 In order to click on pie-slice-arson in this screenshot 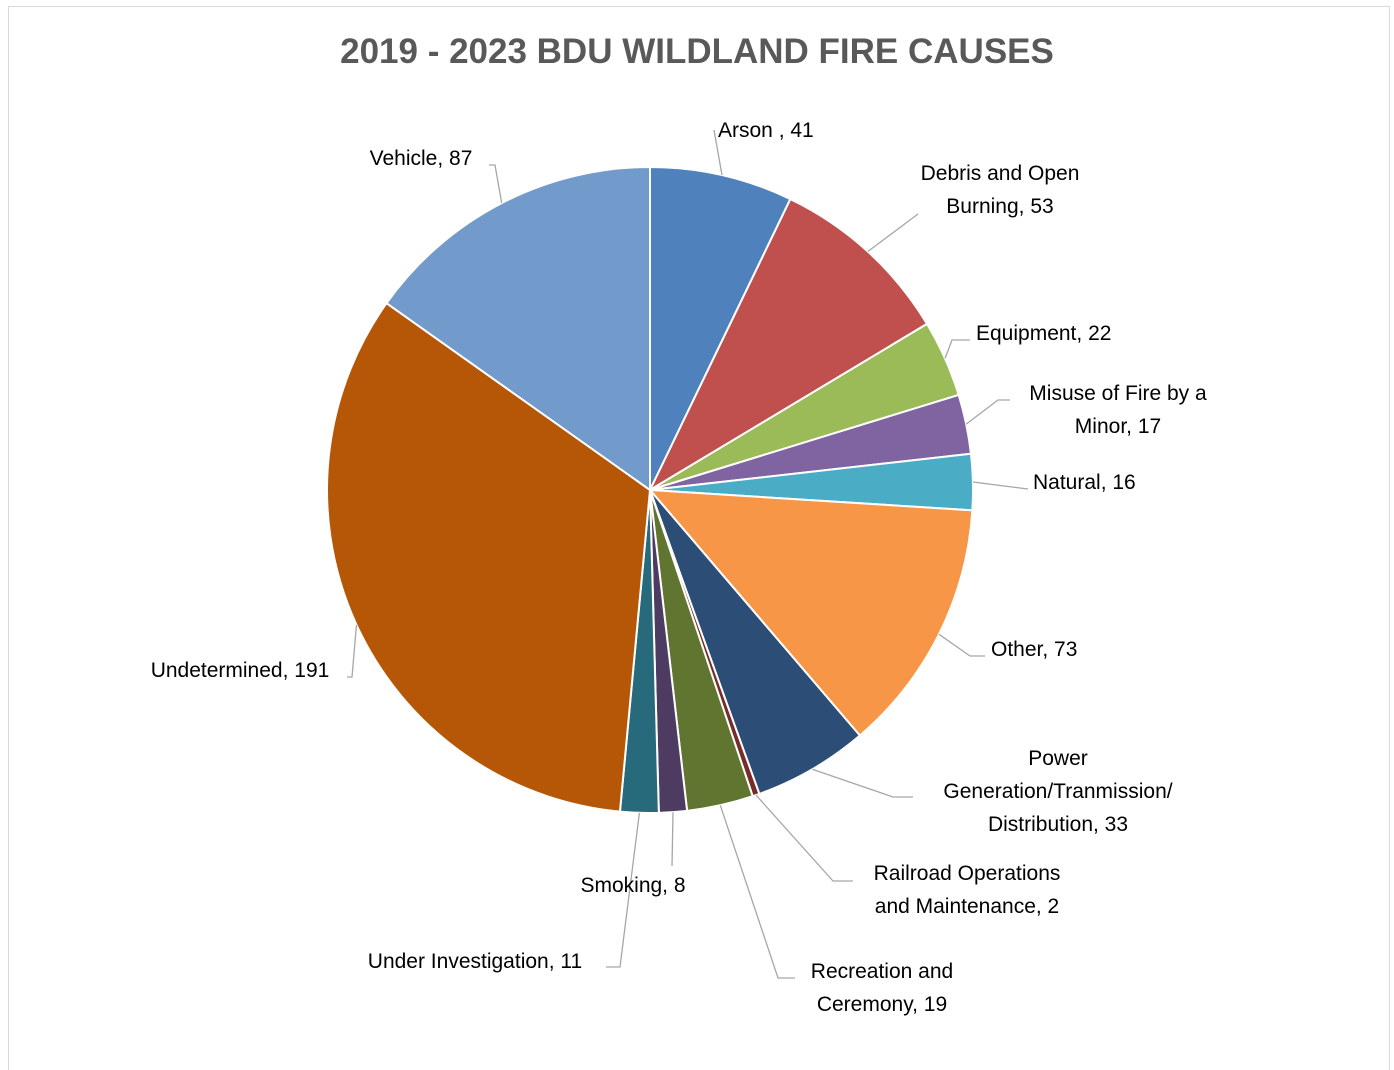, I will do `click(720, 328)`.